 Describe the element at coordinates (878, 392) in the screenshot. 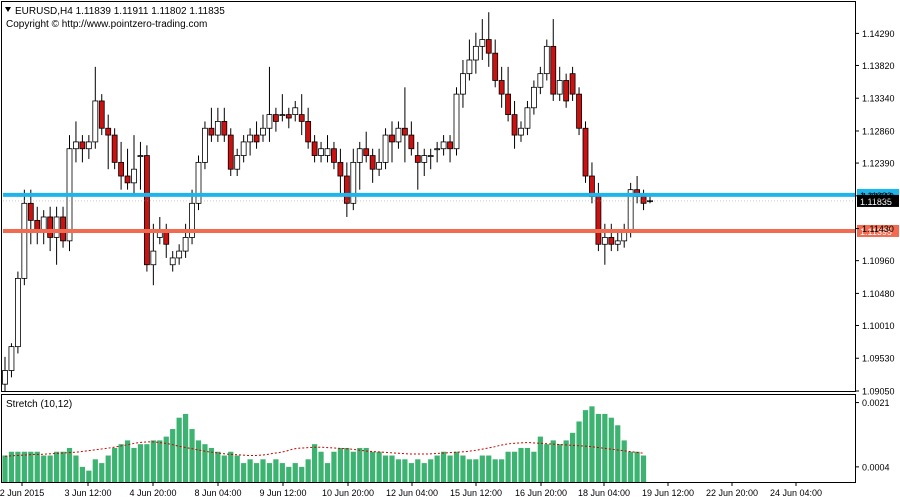

I see `y-tick-label: 1.09050` at that location.